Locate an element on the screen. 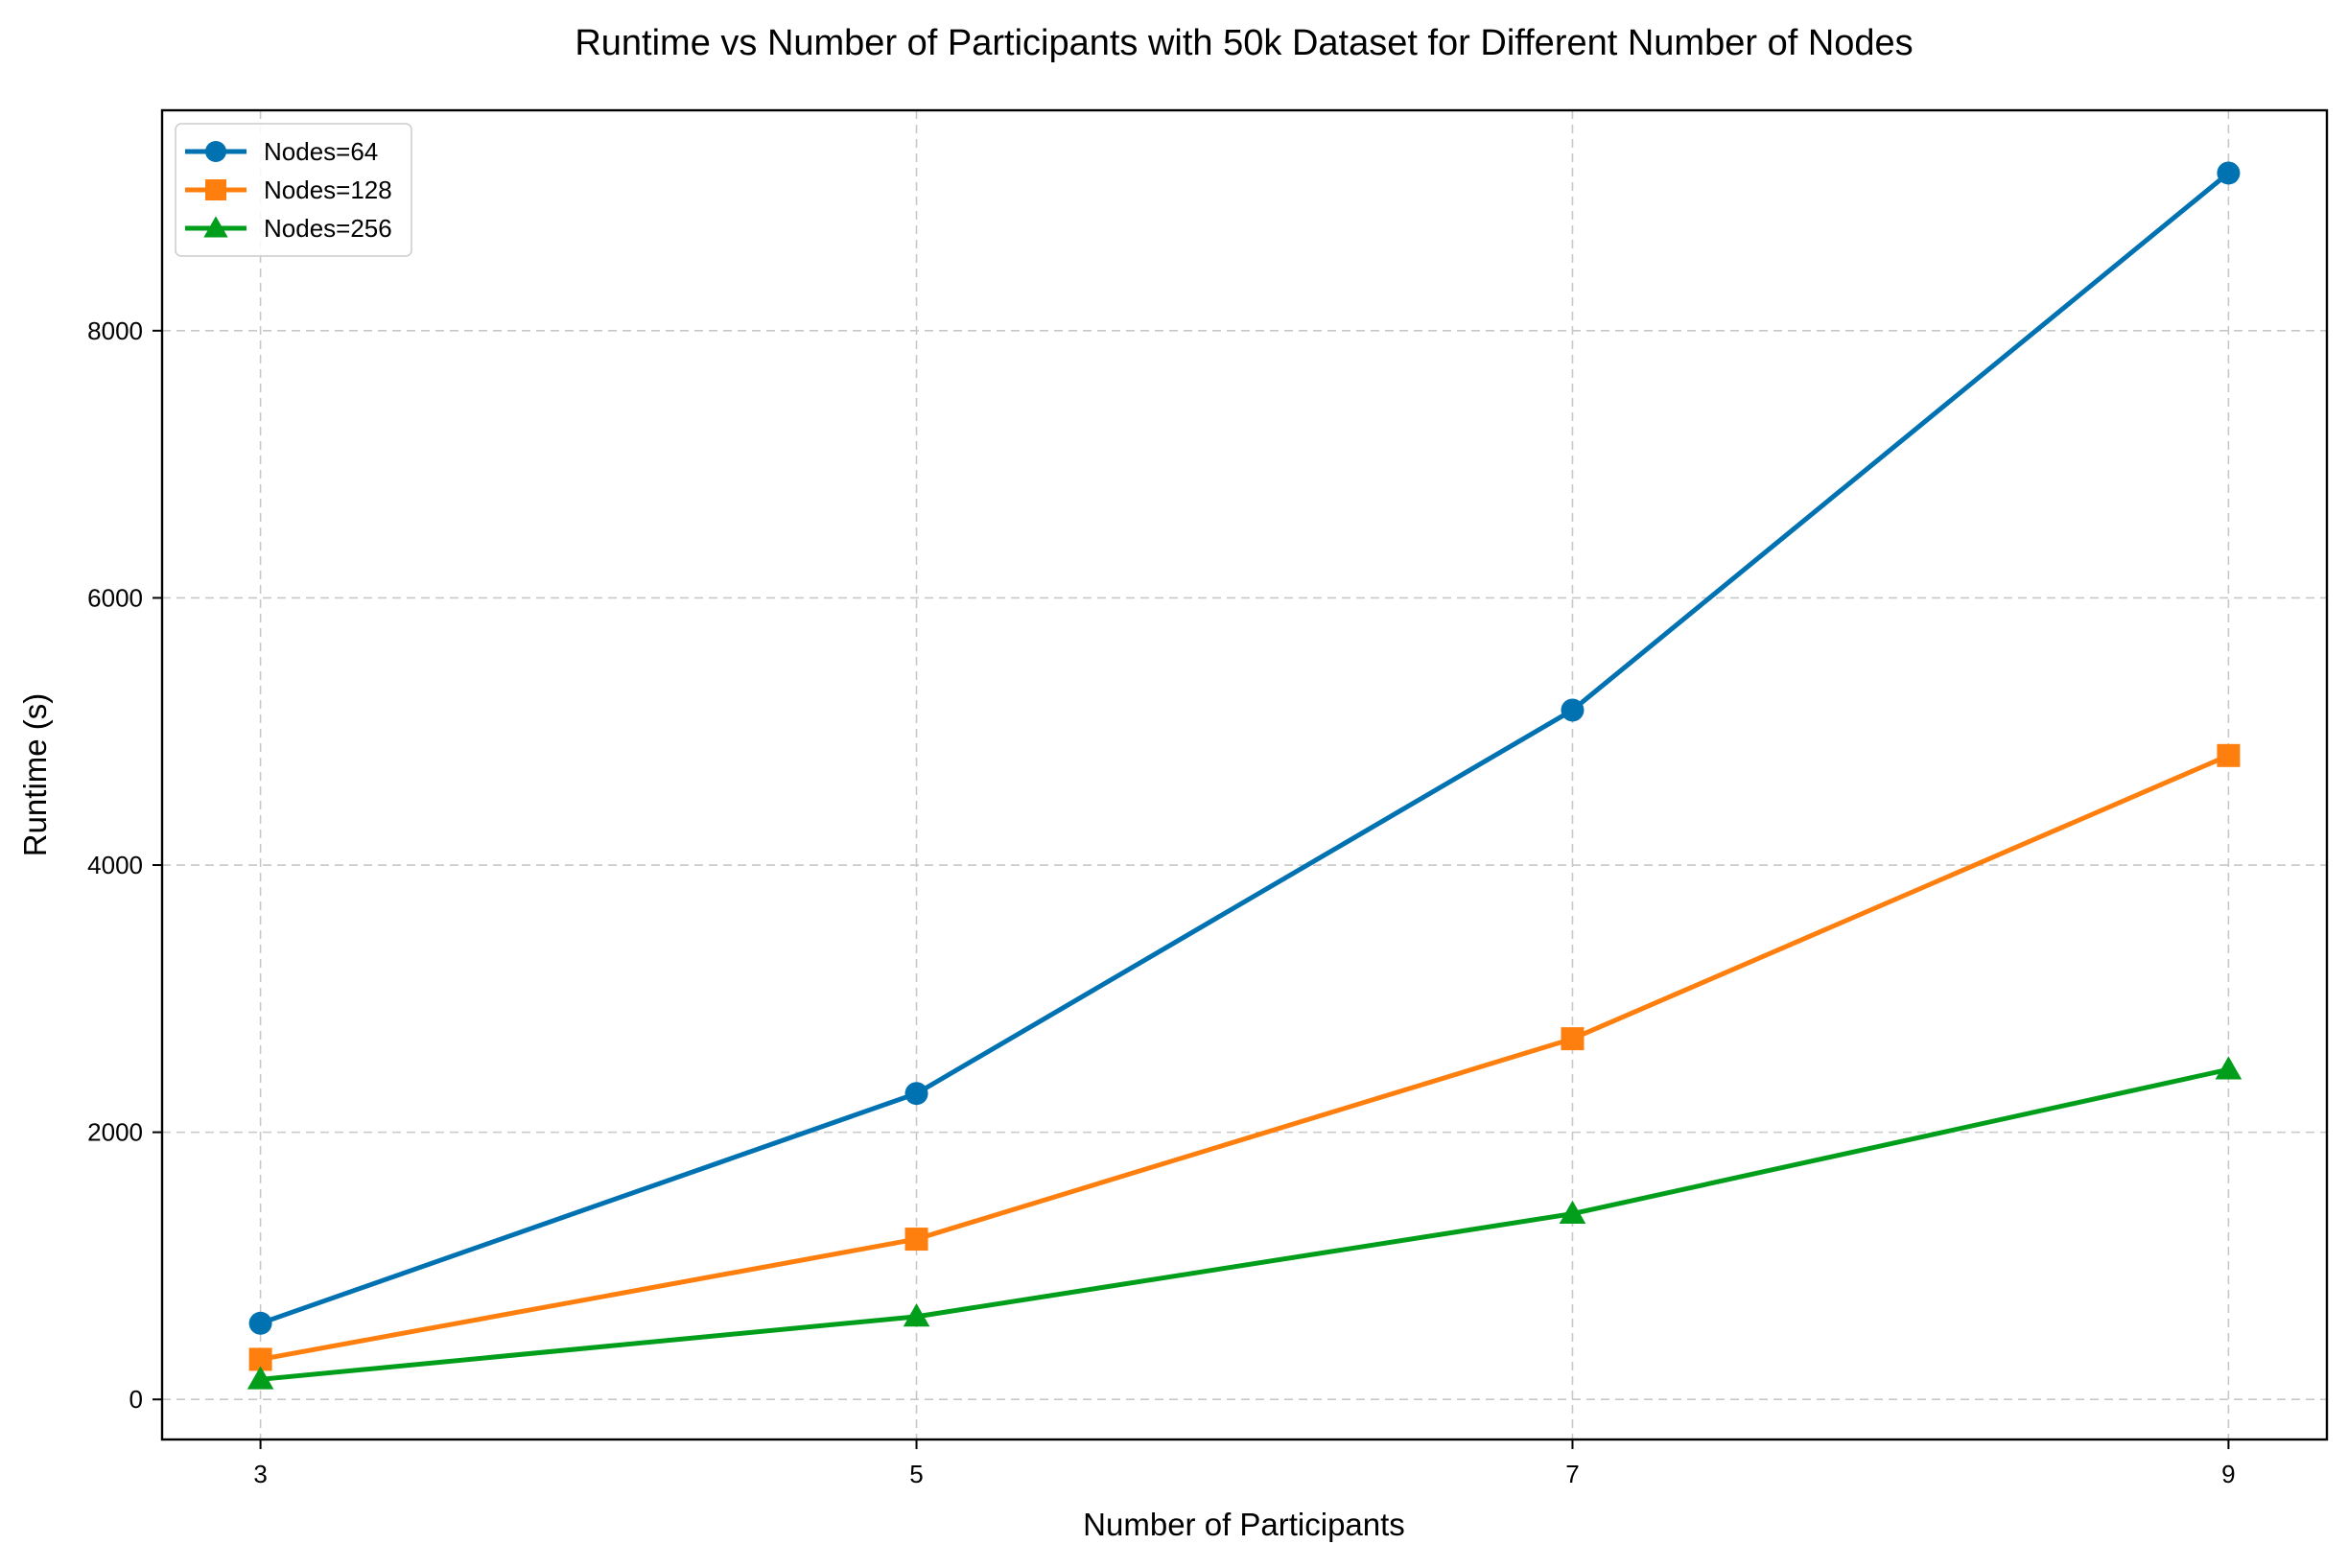  legend-frame is located at coordinates (293, 190).